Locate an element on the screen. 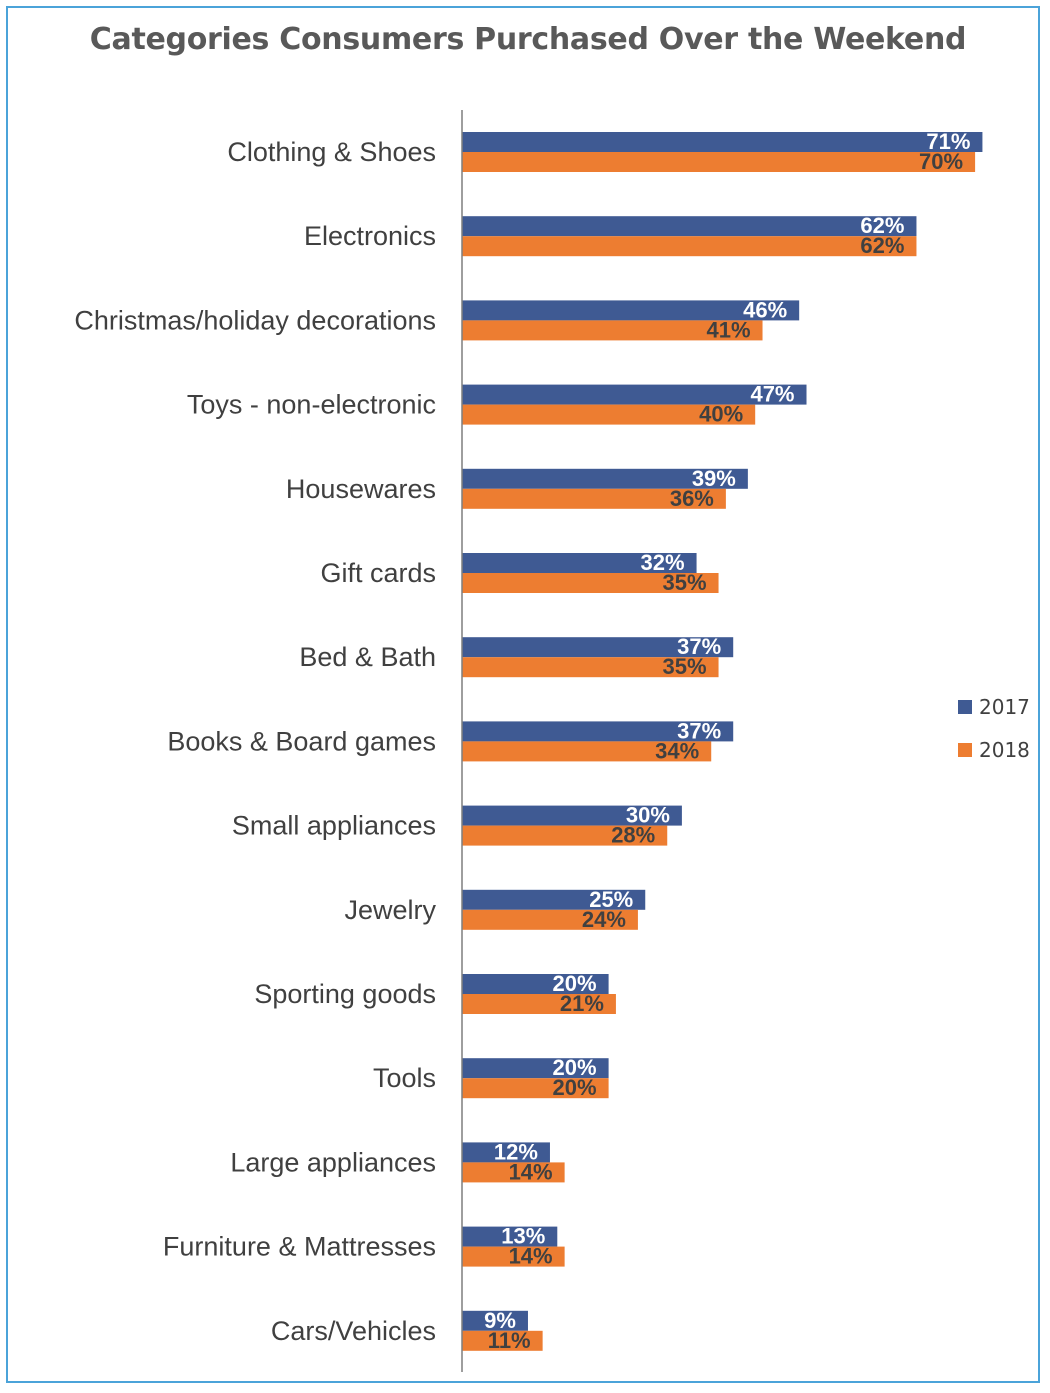 The height and width of the screenshot is (1393, 1050). data-label-2017-sporting-goods: 20% is located at coordinates (575, 983).